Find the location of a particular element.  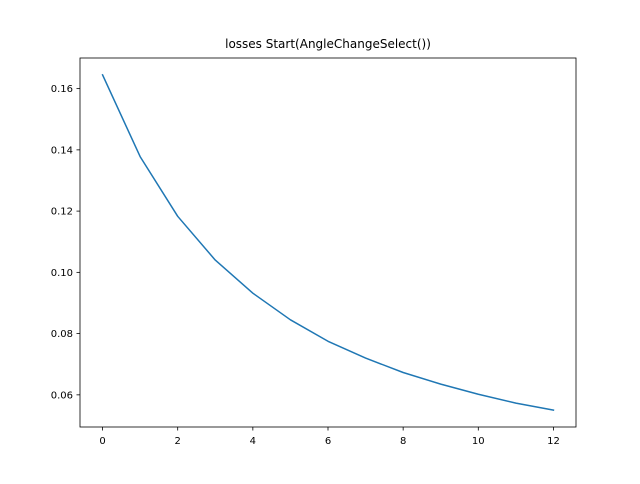

y-tick-label: 0.06 is located at coordinates (62, 395).